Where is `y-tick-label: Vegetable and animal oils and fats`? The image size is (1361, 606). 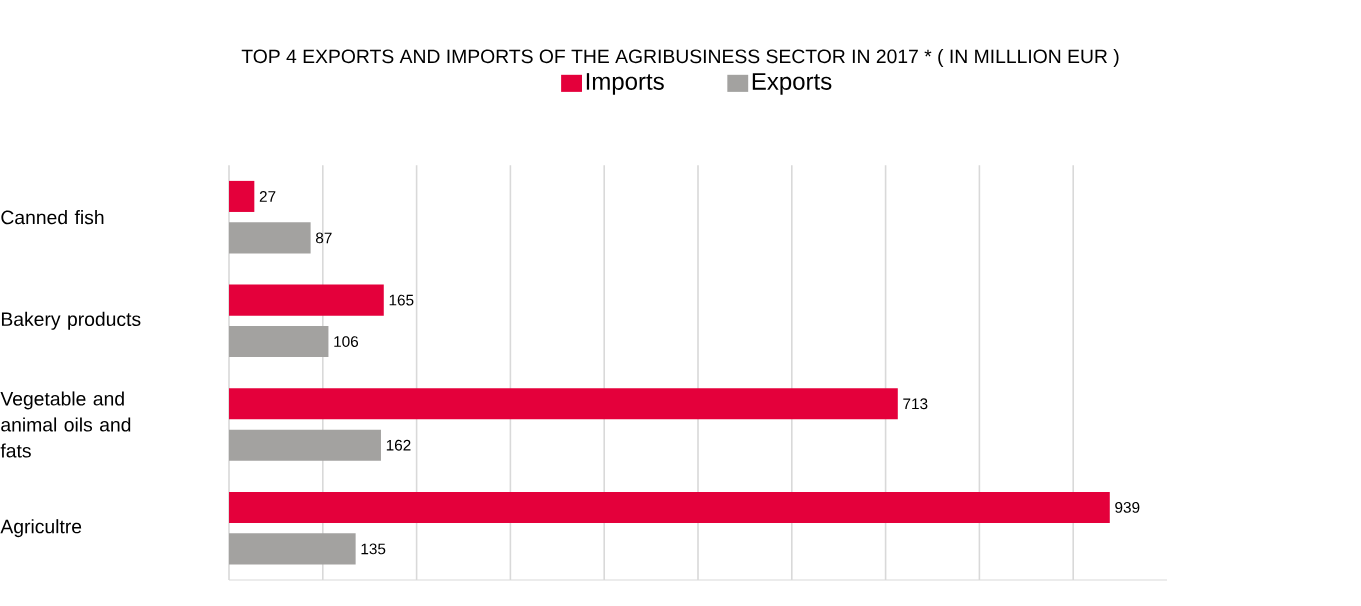 y-tick-label: Vegetable and animal oils and fats is located at coordinates (65, 424).